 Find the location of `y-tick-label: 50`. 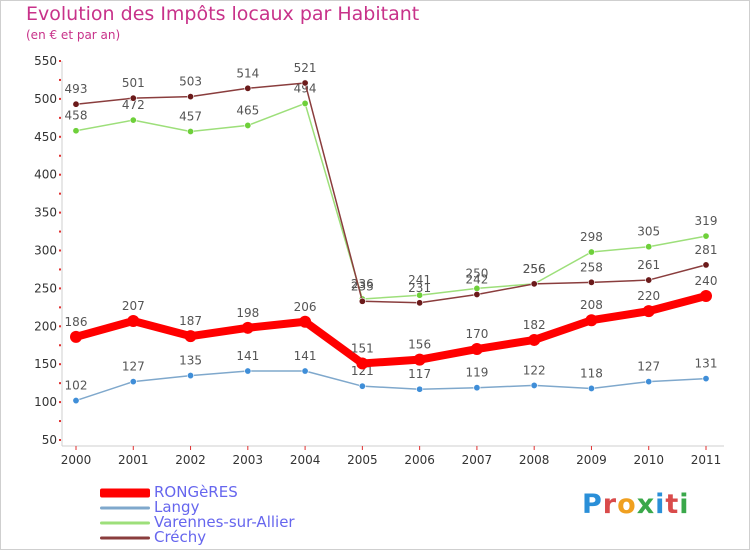

y-tick-label: 50 is located at coordinates (49, 440).